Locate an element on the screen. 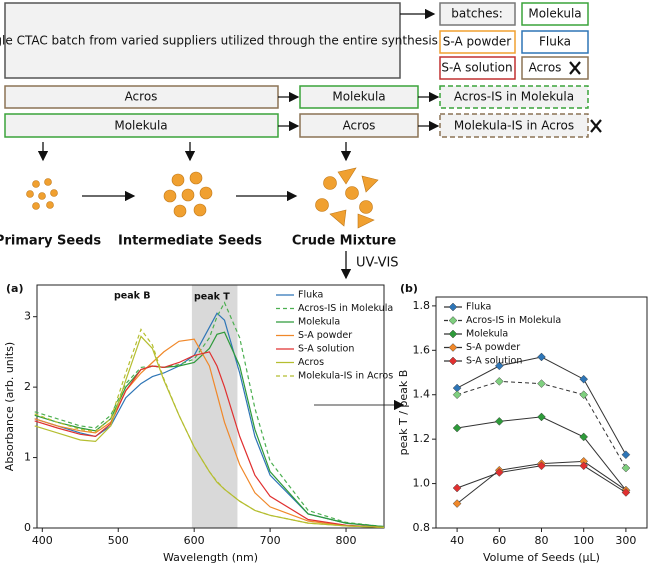 This screenshot has height=565, width=669. y-axis-label: Absorbance (arb. units) is located at coordinates (9, 406).